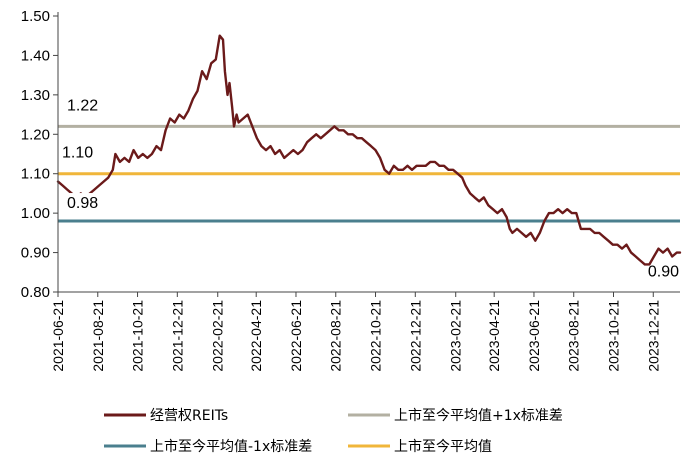 This screenshot has height=468, width=700. I want to click on x-tick-label: 2022-06-21, so click(296, 336).